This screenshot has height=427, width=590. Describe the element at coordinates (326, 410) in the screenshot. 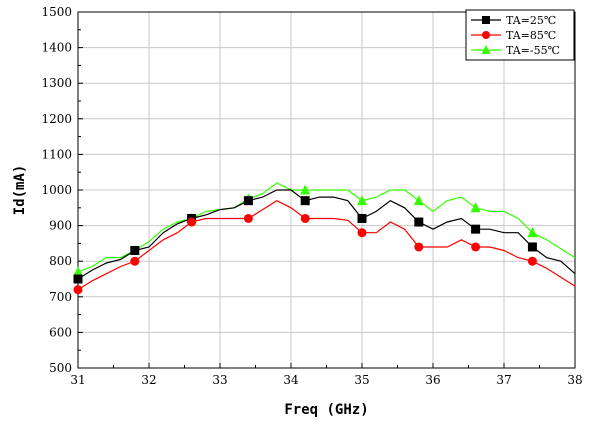

I see `x-axis-title: Freq (GHz)` at that location.